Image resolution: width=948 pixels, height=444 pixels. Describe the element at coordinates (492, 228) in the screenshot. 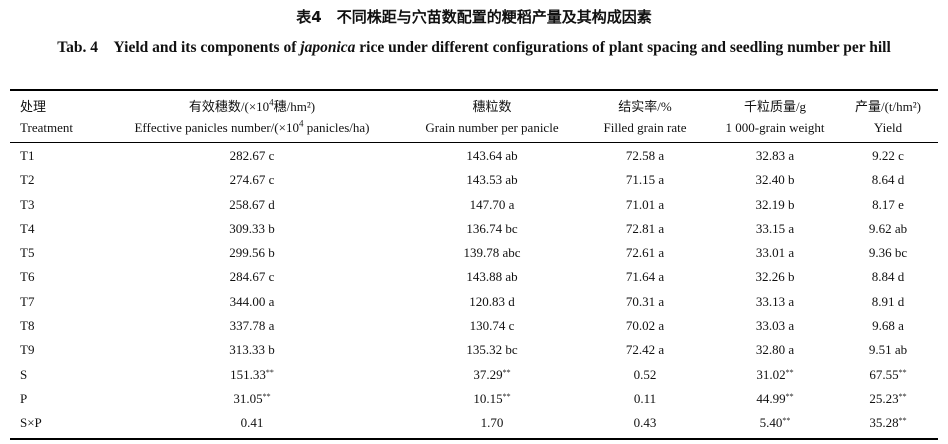

I see `cell-value: 136.74 bc` at that location.